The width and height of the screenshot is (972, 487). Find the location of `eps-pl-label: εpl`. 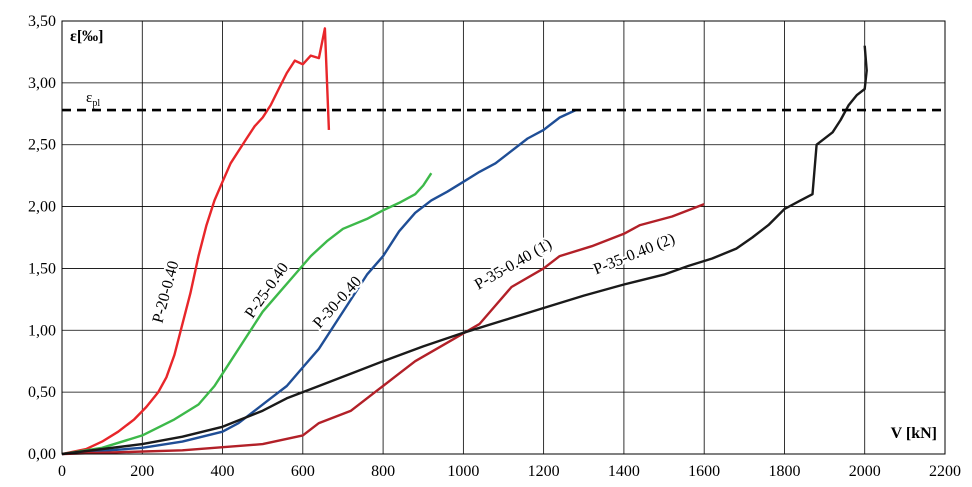

eps-pl-label: εpl is located at coordinates (93, 99).